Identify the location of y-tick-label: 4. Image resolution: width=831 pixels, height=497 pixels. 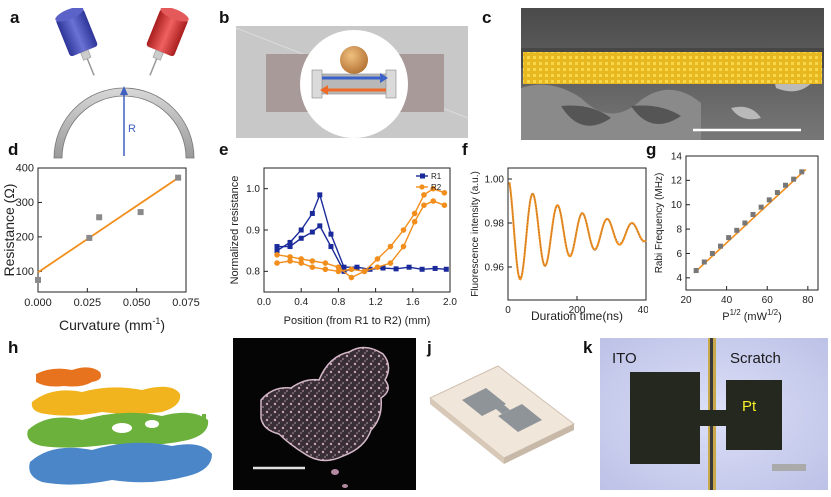
(679, 278).